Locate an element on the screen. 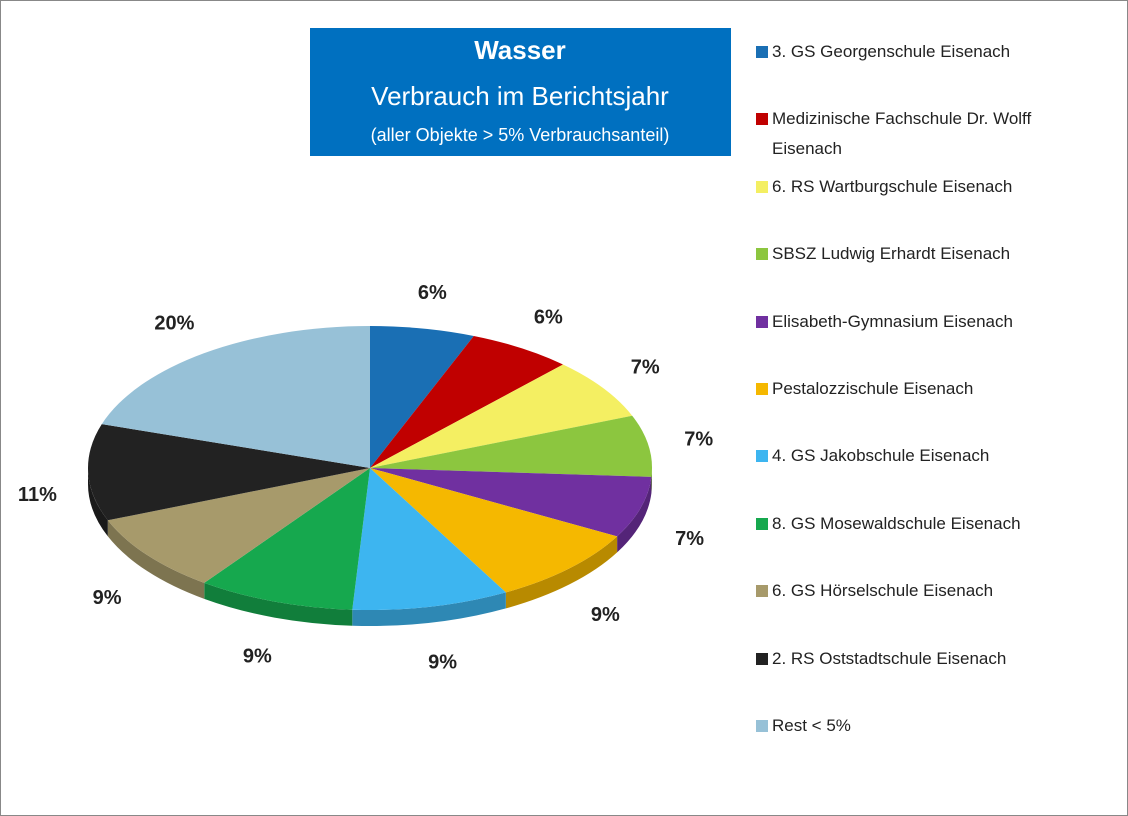 Image resolution: width=1128 pixels, height=816 pixels. legend-item: 2. RS Oststadtschule Eisenach is located at coordinates (926, 659).